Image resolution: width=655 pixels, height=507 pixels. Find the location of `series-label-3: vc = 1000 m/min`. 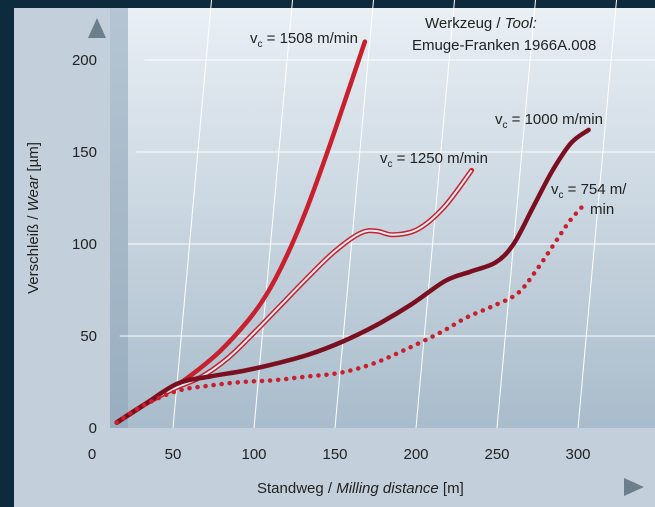

series-label-3: vc = 1000 m/min is located at coordinates (549, 121).